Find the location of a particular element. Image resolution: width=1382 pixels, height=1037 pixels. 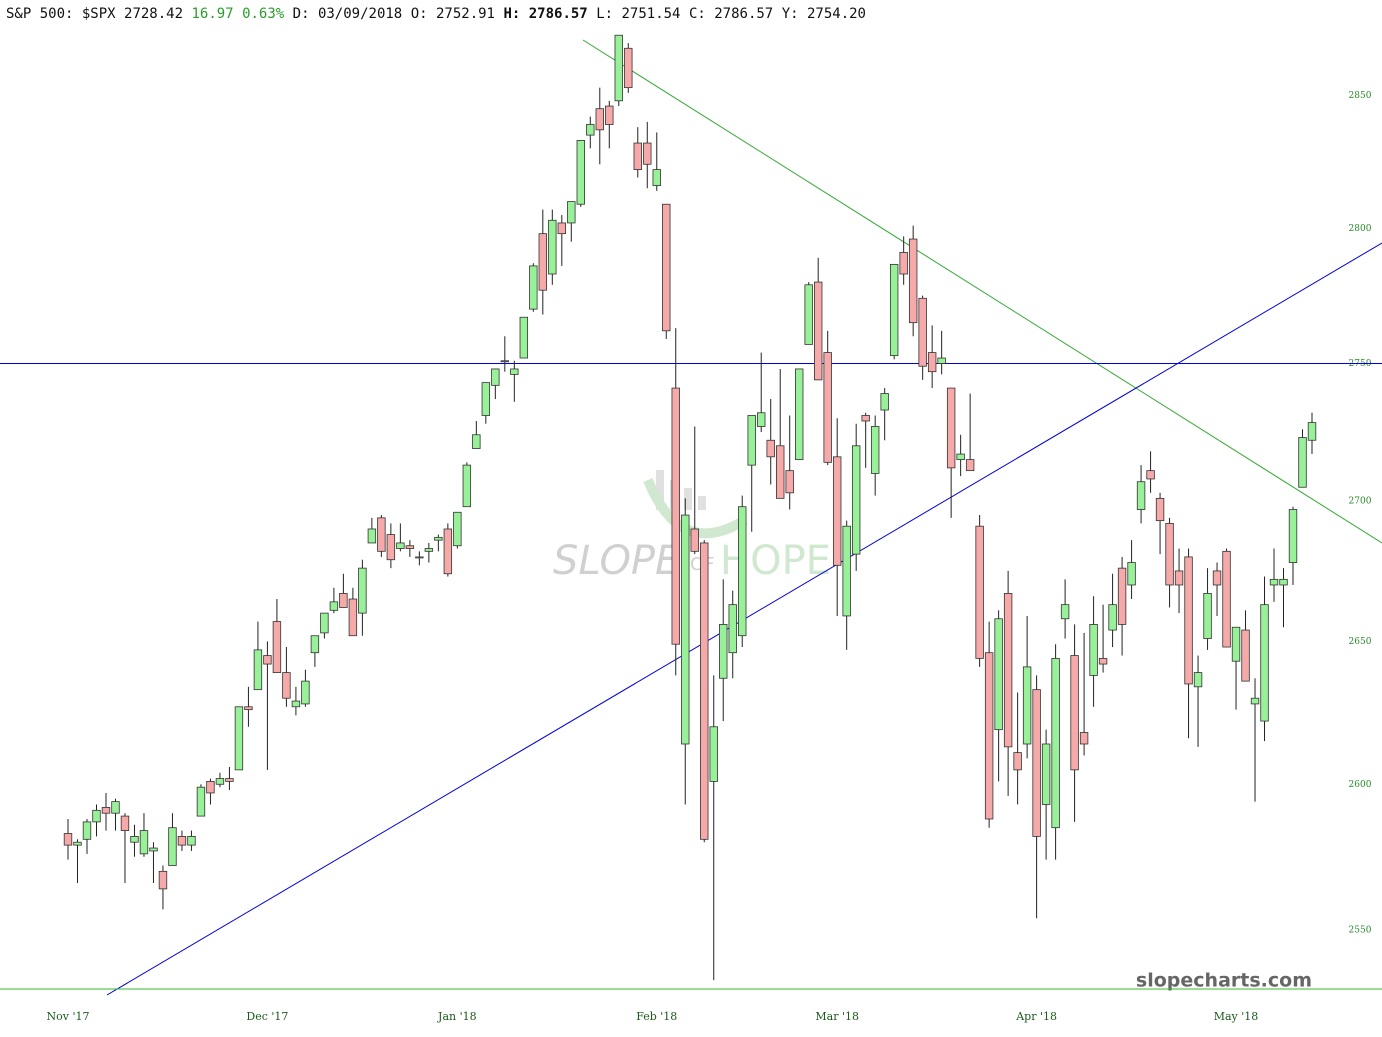

y-tick-label: 2550 is located at coordinates (1360, 930).